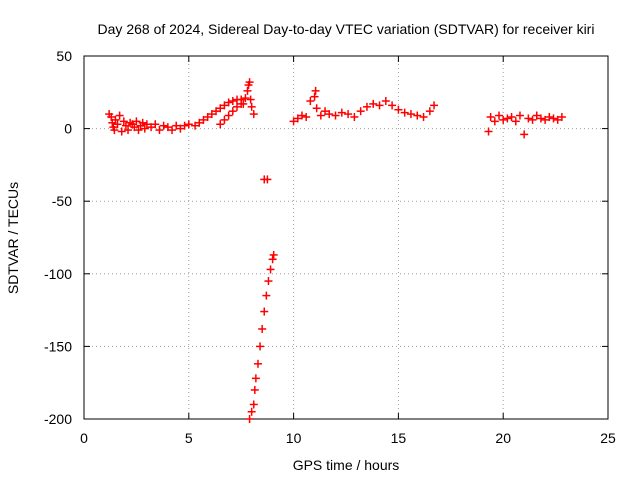 The height and width of the screenshot is (480, 640). I want to click on y-tick-label: -200, so click(58, 419).